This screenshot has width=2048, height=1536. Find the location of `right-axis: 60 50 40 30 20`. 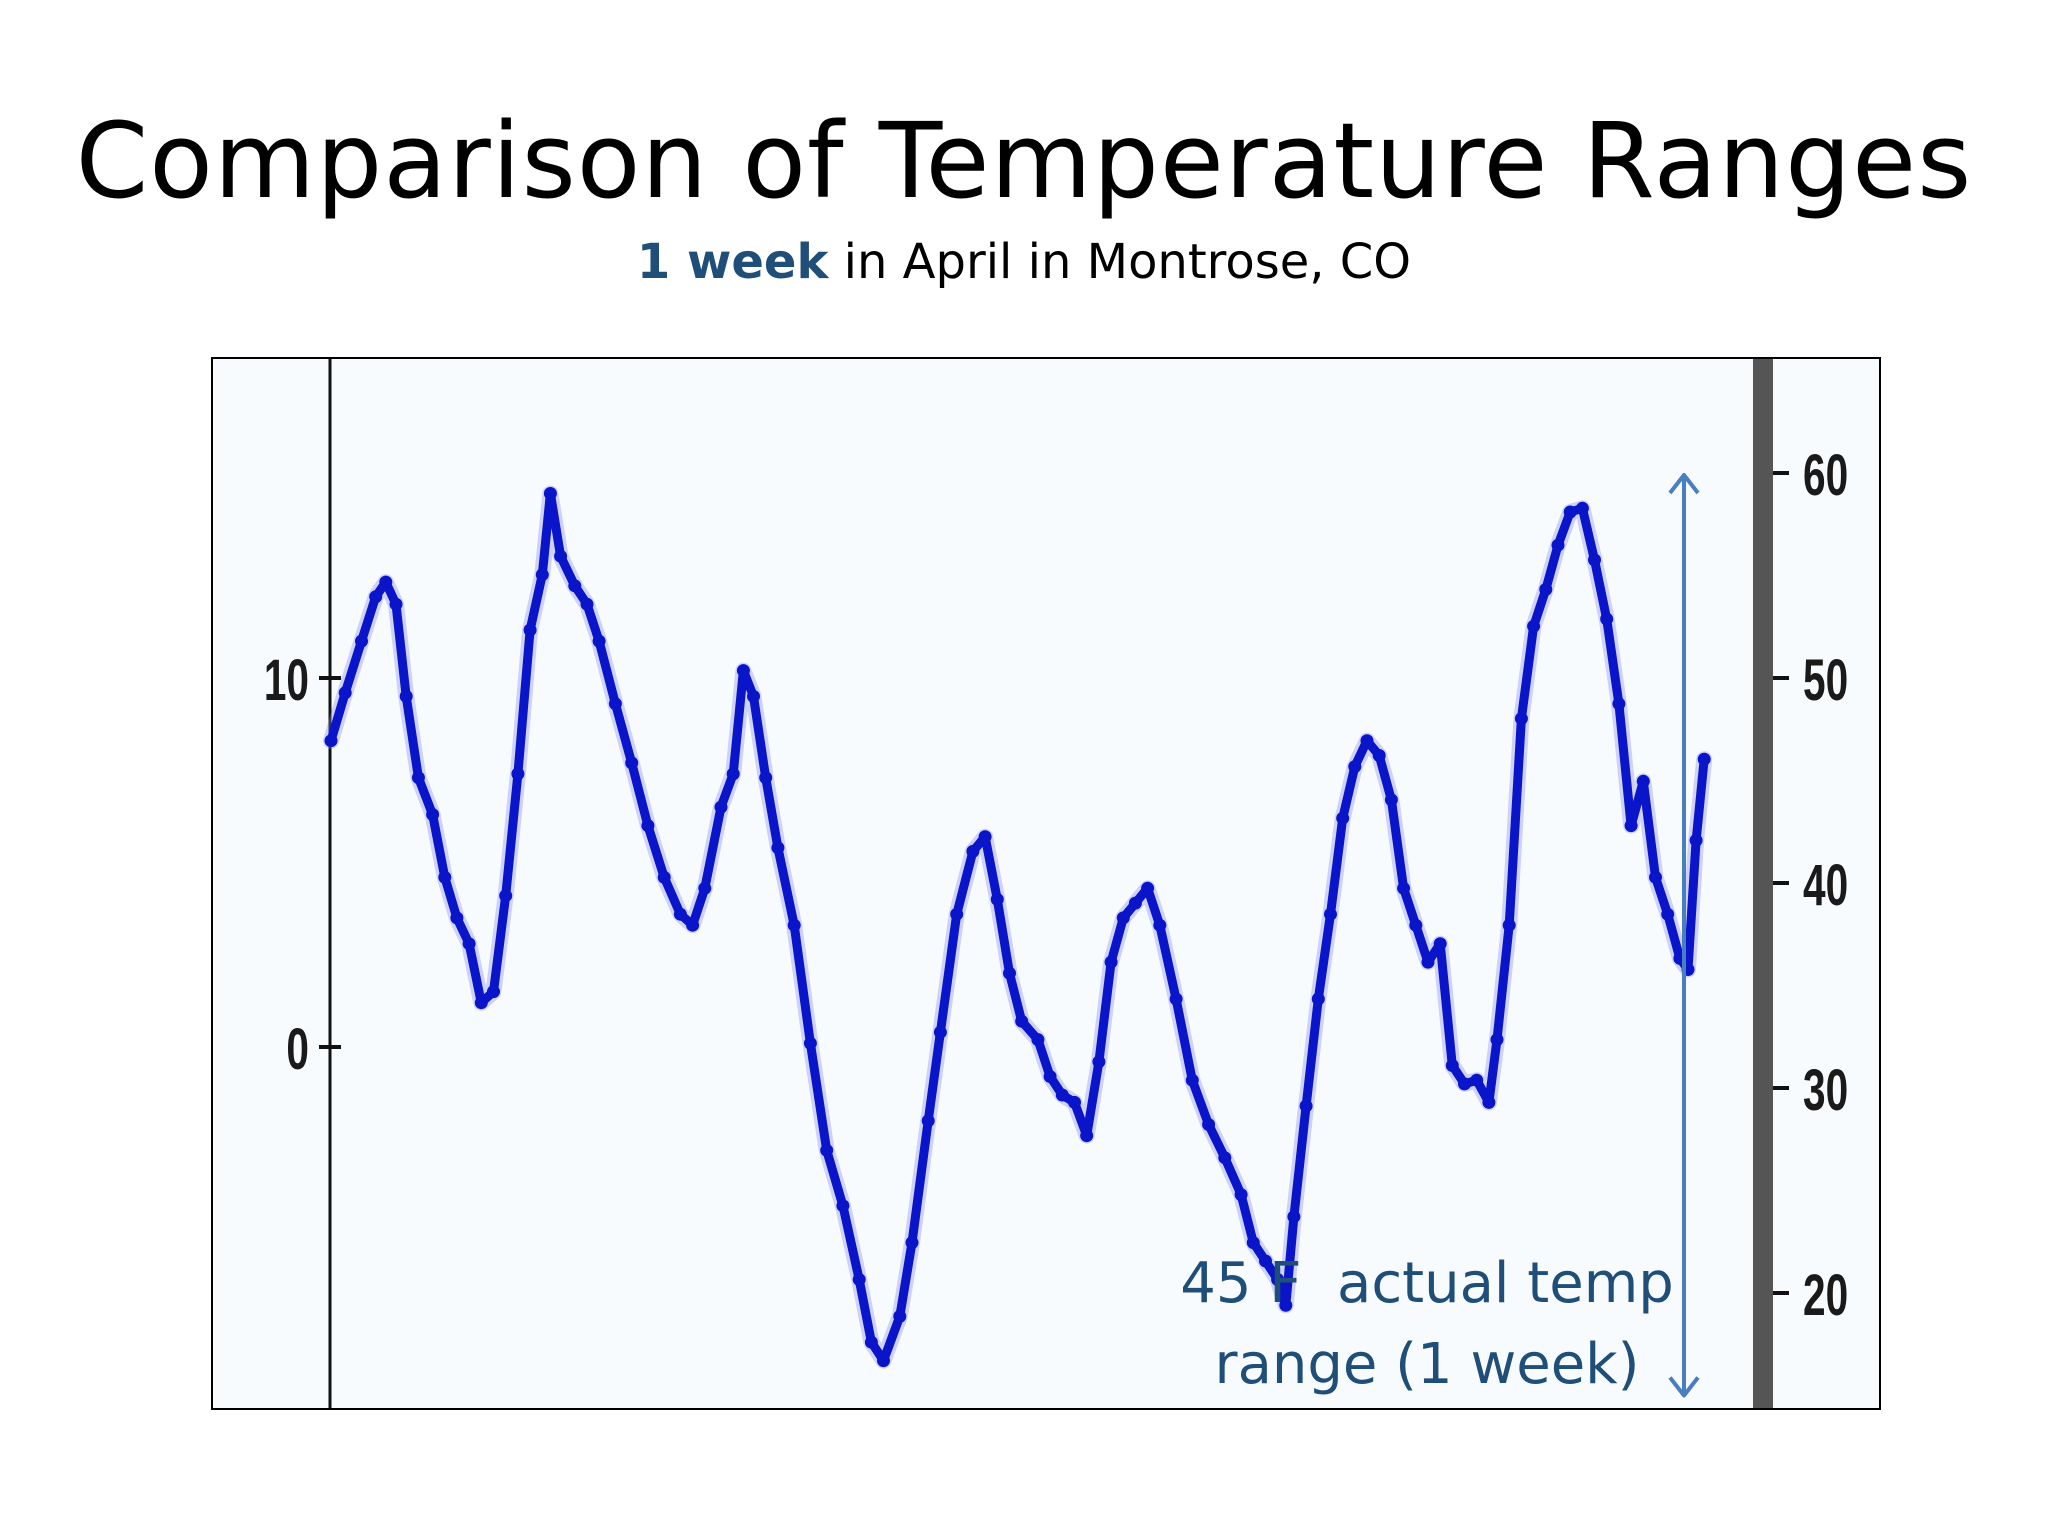

right-axis: 60 50 40 30 20 is located at coordinates (1800, 883).